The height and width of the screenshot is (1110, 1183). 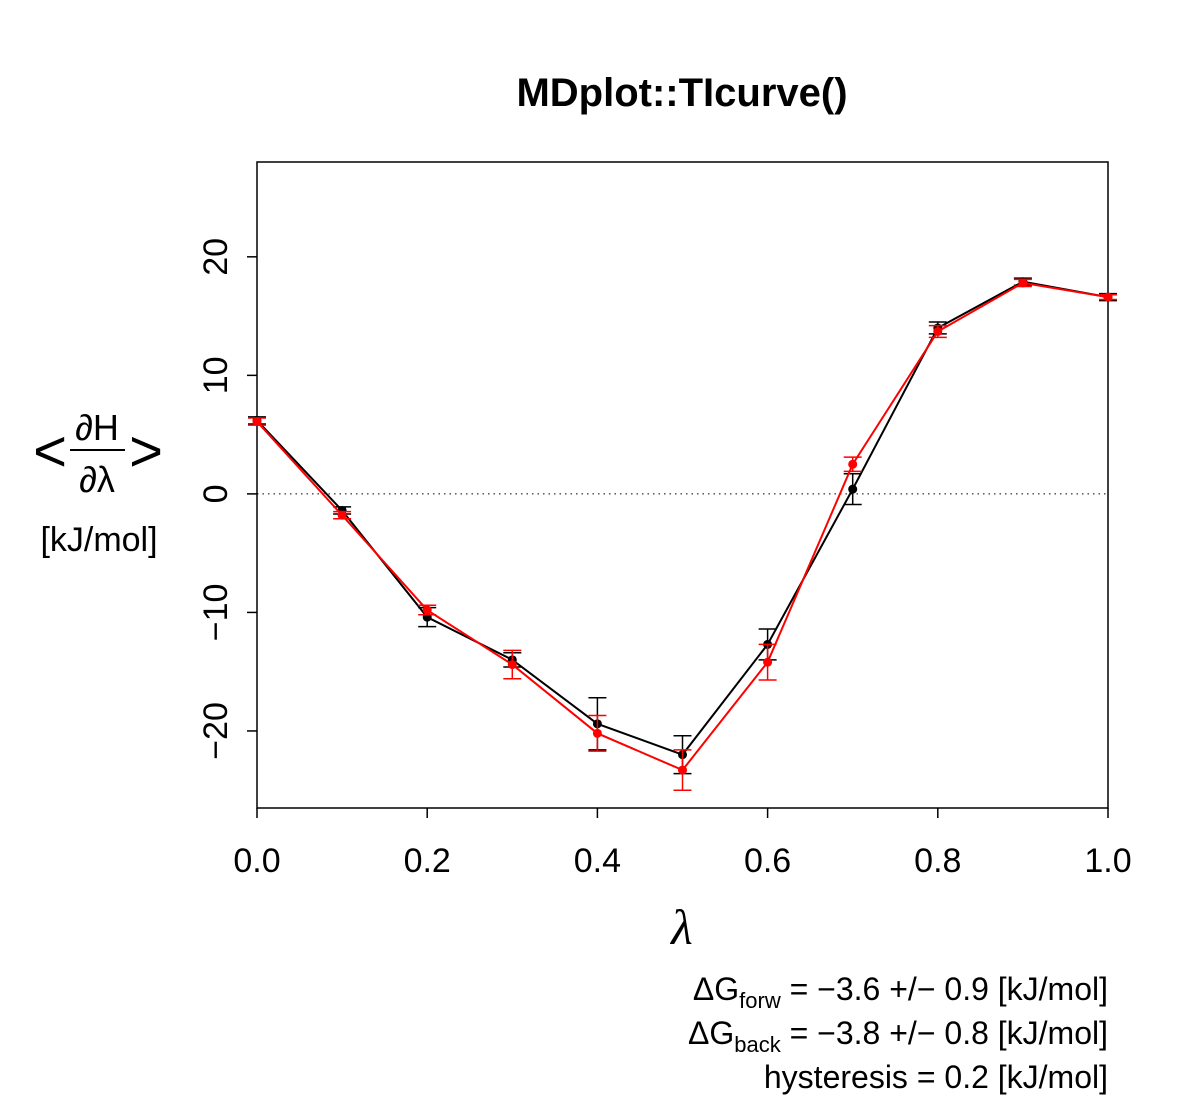 I want to click on chart-title: MDplot::TIcurve(), so click(x=681, y=93).